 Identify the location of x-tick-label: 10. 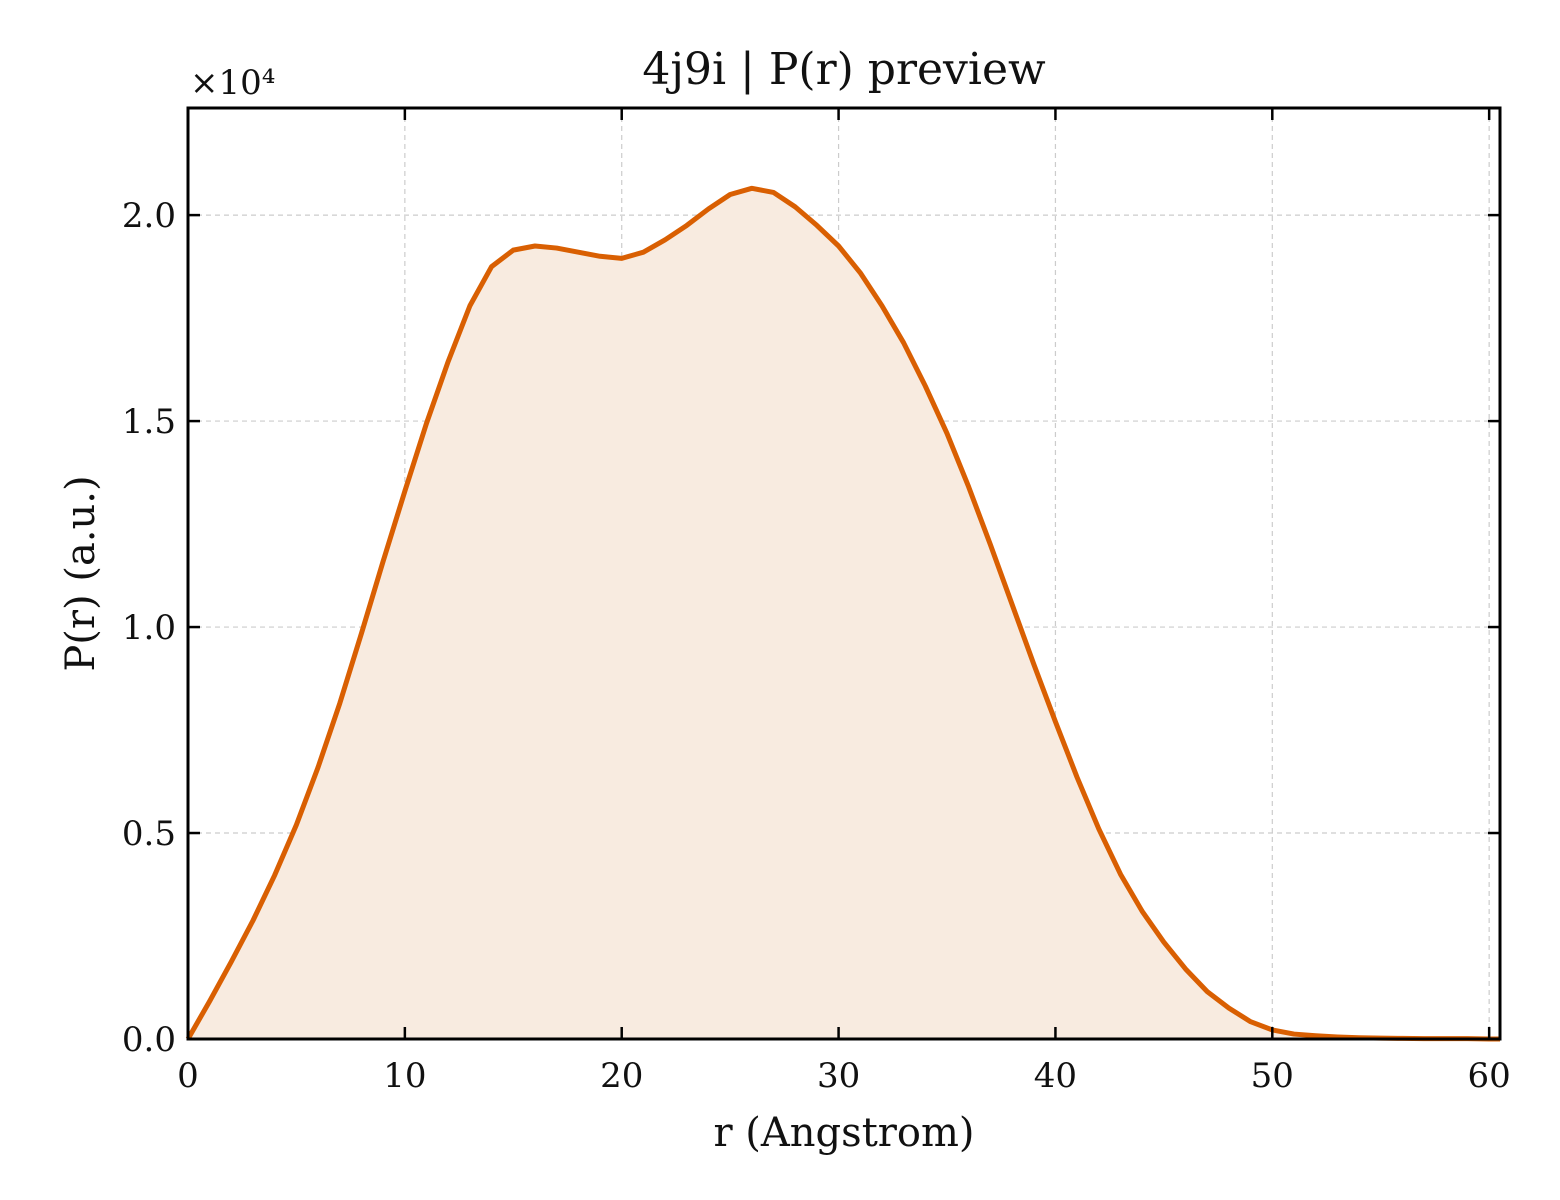
(404, 1076).